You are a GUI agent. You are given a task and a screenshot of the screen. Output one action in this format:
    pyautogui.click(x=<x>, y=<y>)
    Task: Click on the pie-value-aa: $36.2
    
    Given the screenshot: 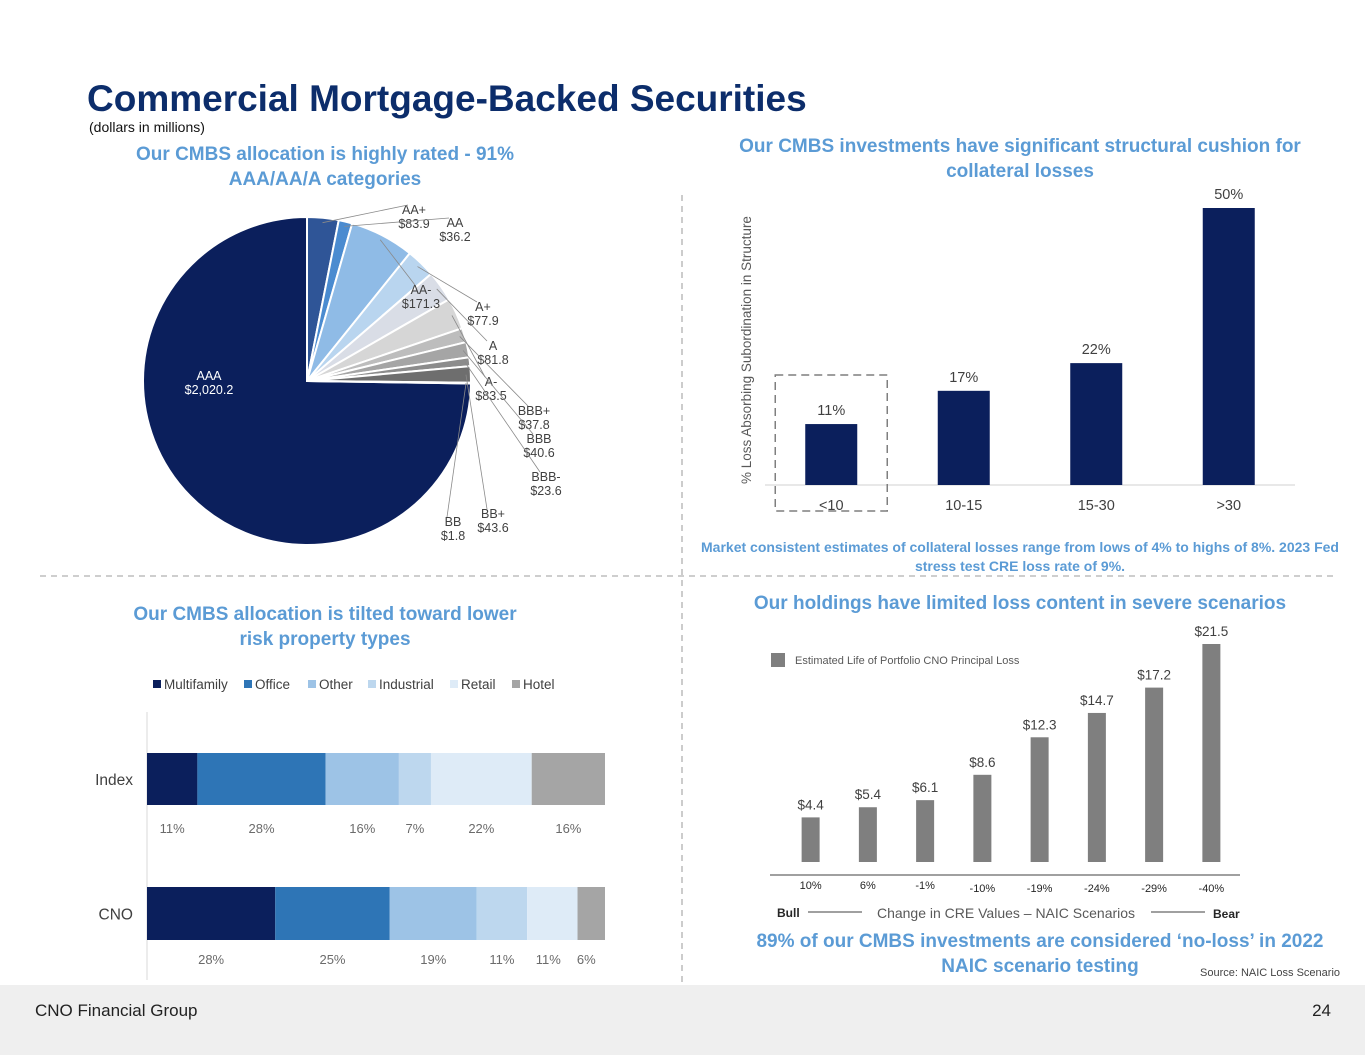 What is the action you would take?
    pyautogui.click(x=454, y=237)
    